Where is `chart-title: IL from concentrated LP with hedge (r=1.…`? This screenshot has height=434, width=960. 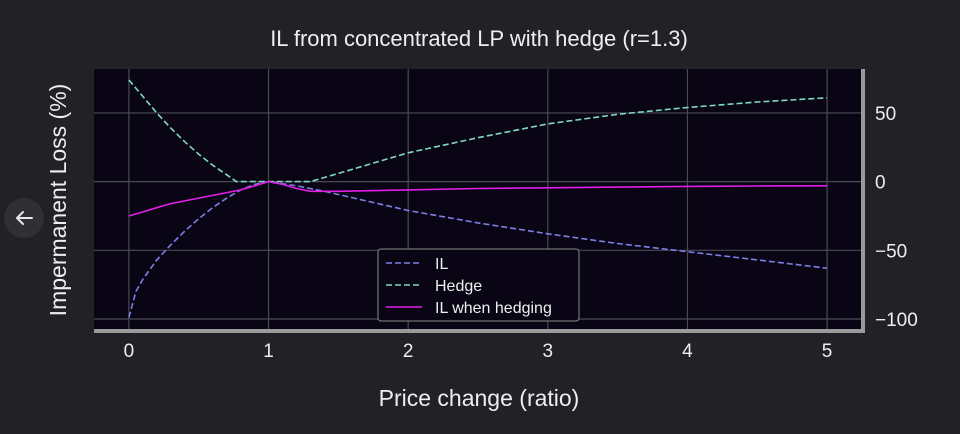 chart-title: IL from concentrated LP with hedge (r=1.… is located at coordinates (479, 38).